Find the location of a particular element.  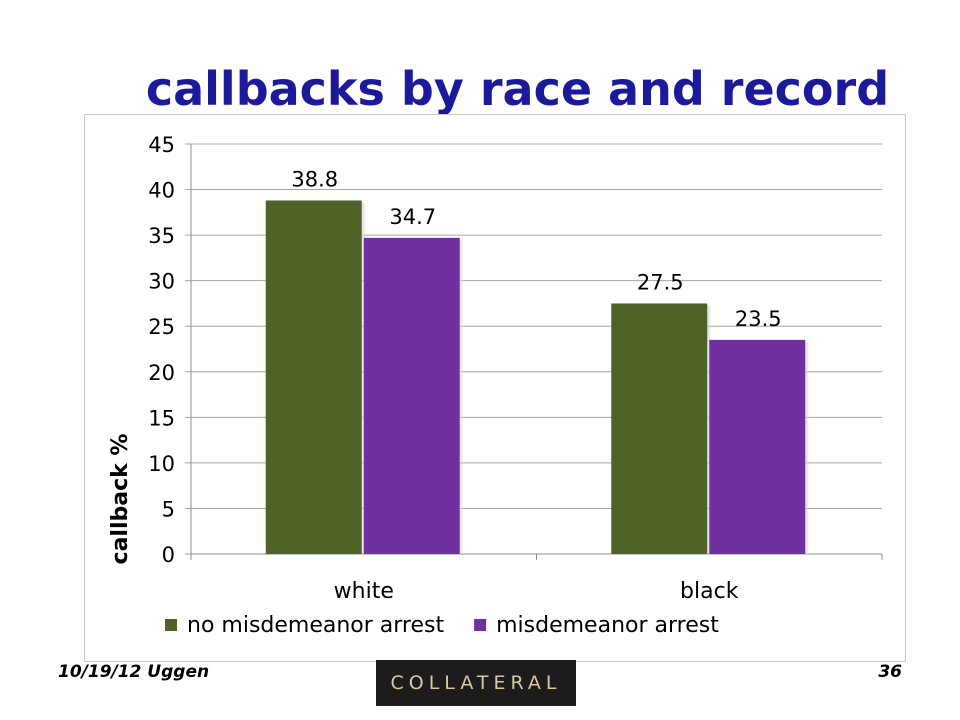

y-tick-label: 5 is located at coordinates (168, 509).